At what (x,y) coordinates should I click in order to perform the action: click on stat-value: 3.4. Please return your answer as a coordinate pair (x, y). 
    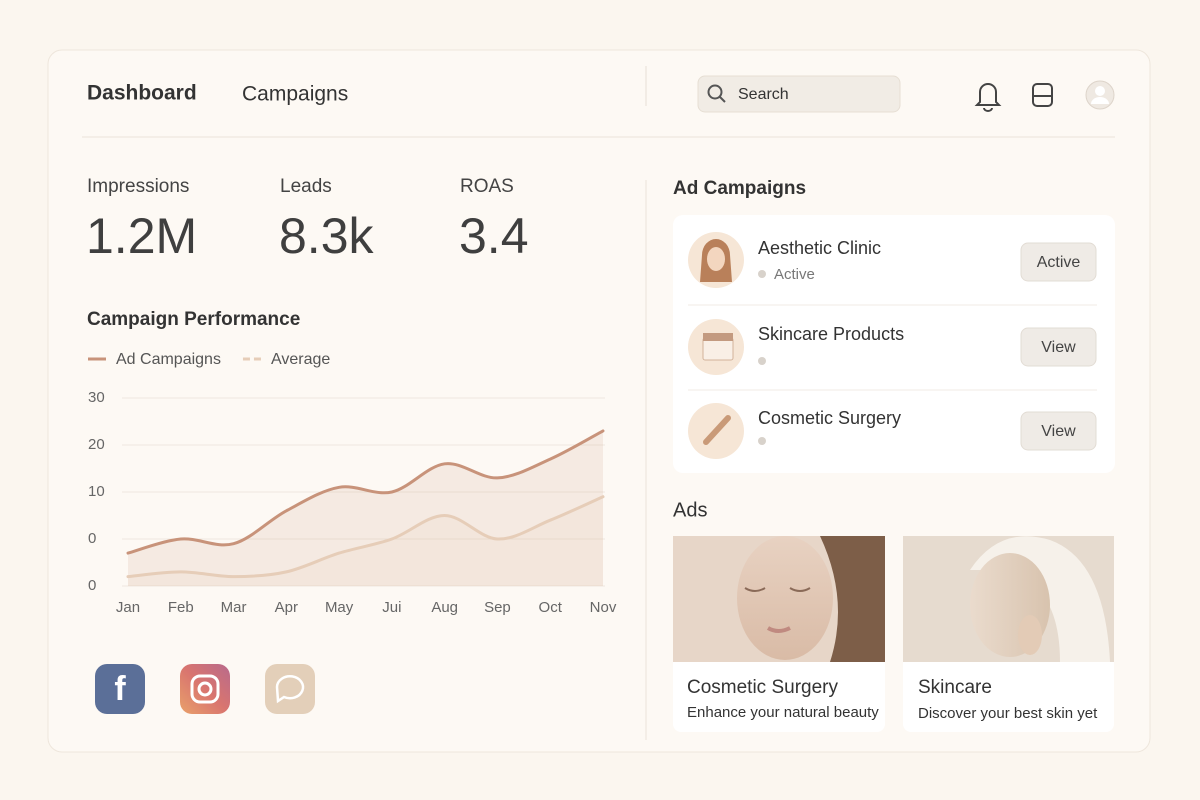
    Looking at the image, I should click on (494, 236).